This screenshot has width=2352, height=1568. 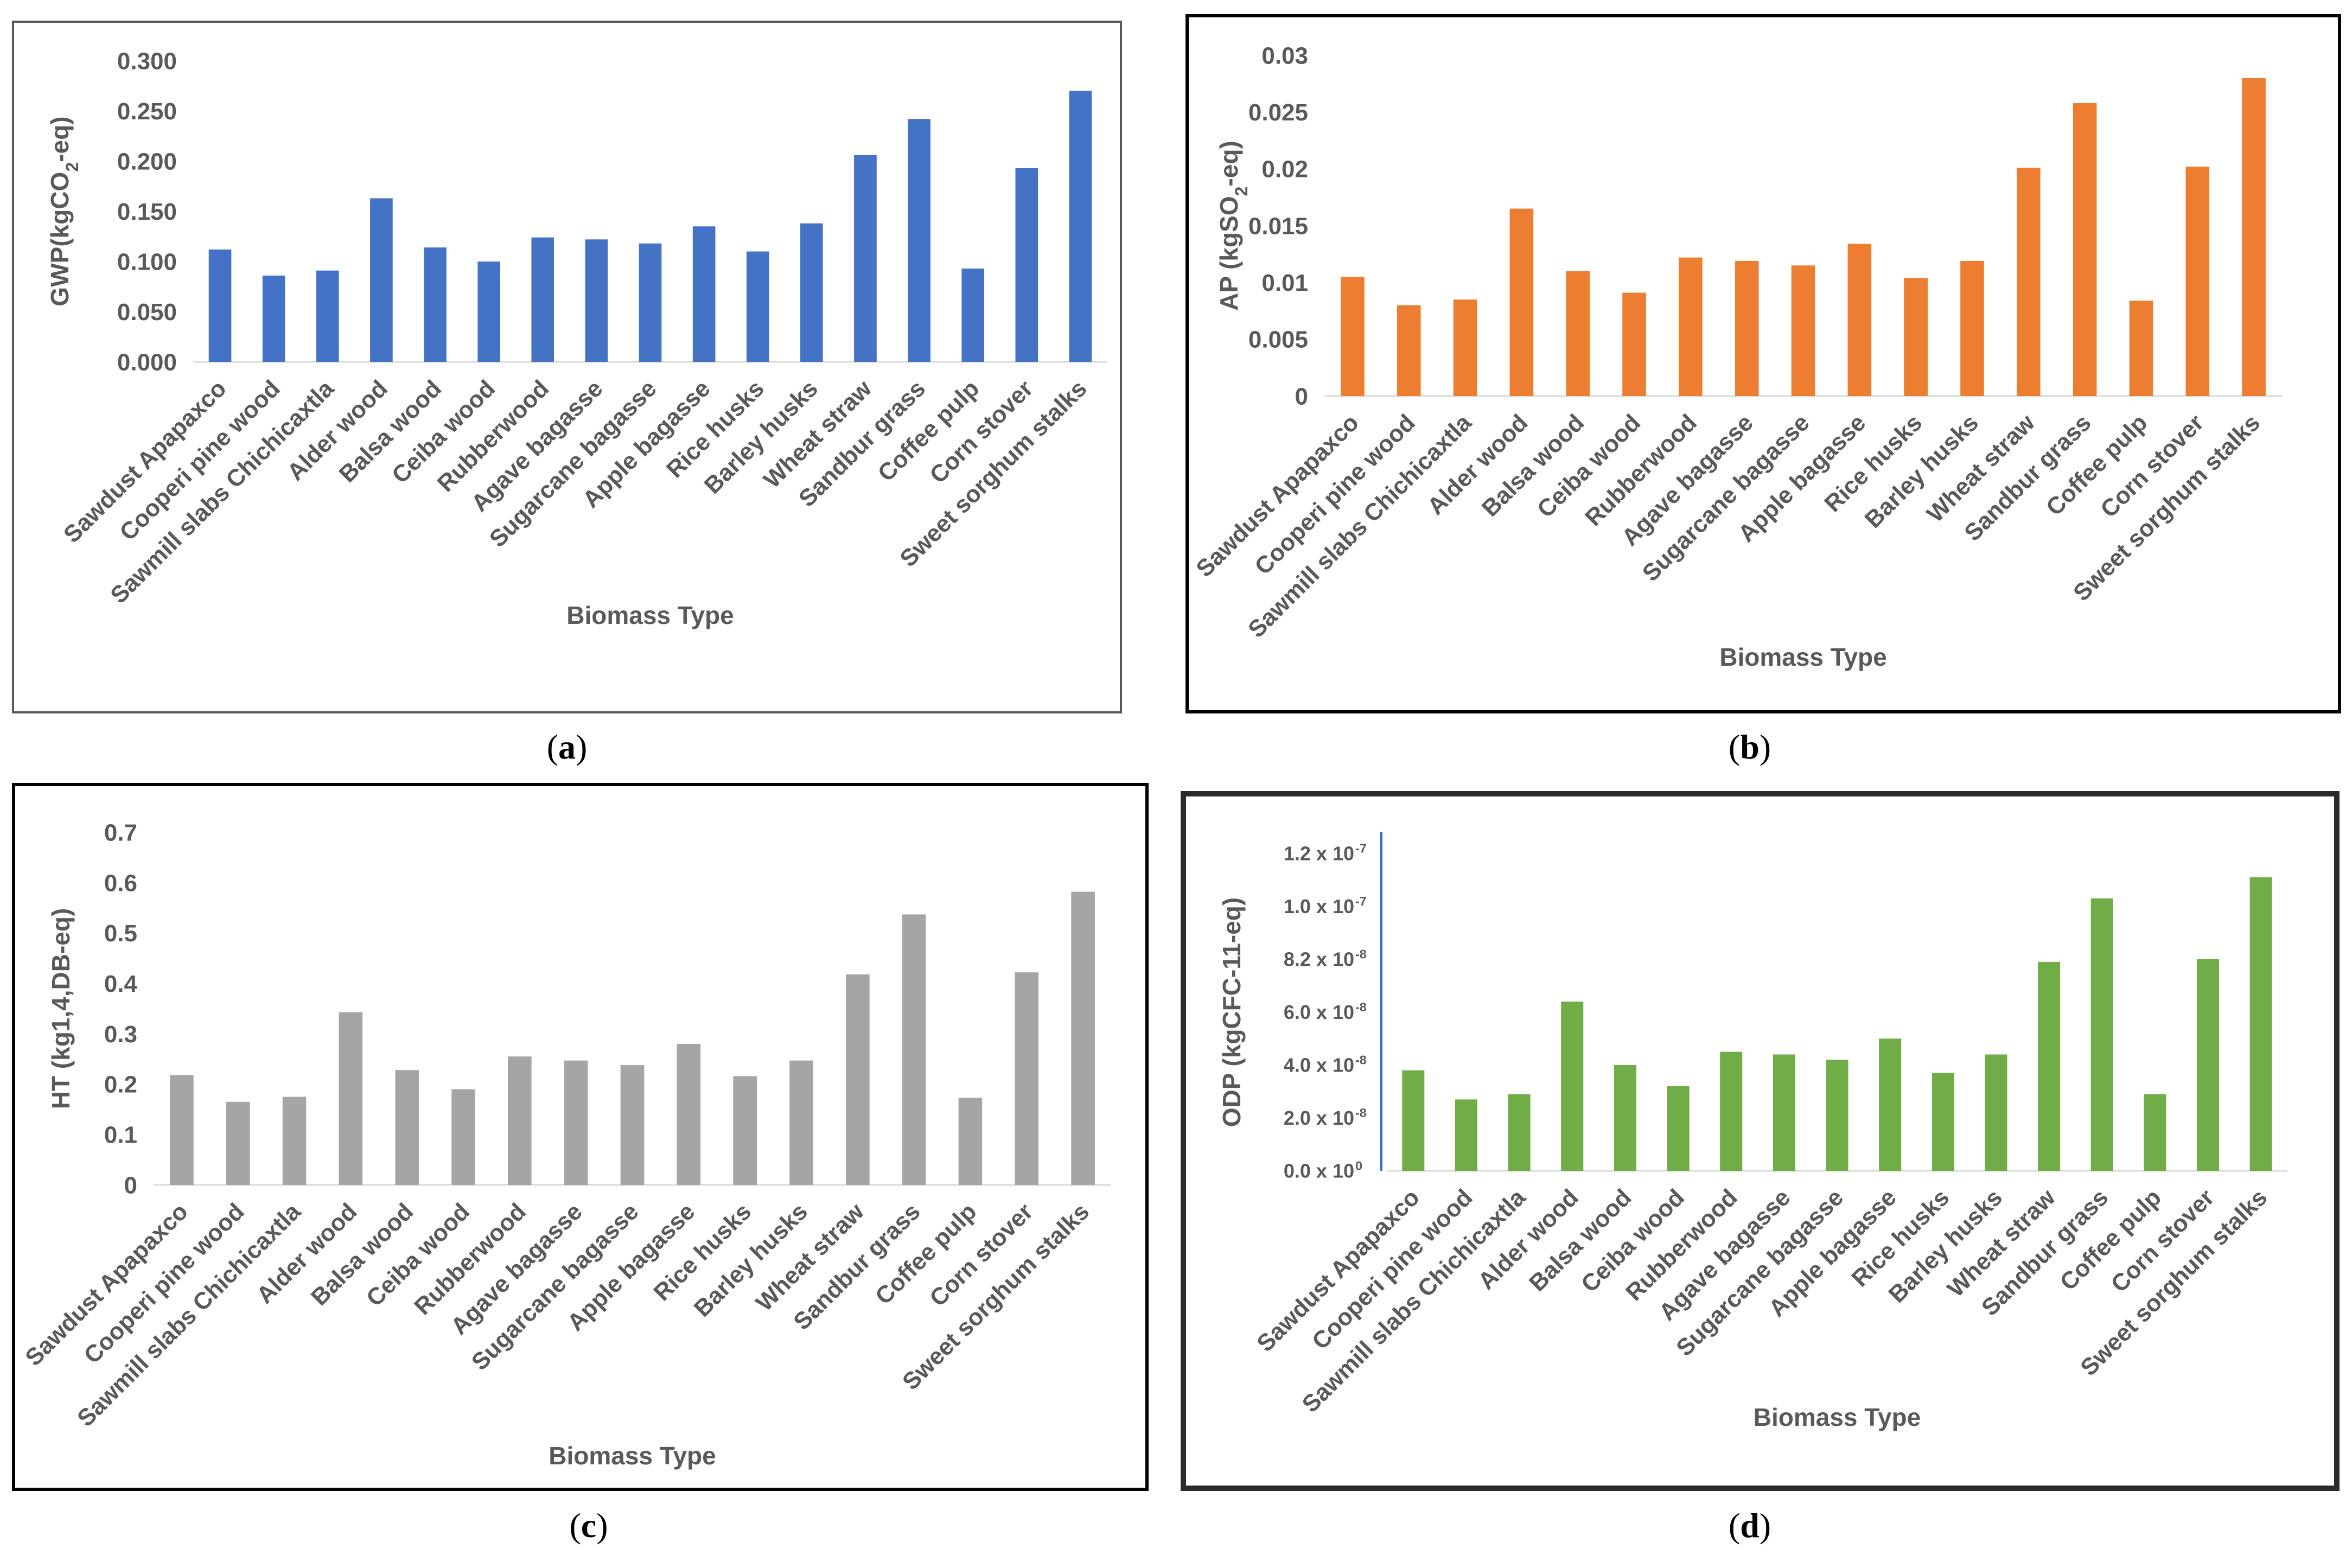 I want to click on y-tick-label: 0.300, so click(x=147, y=61).